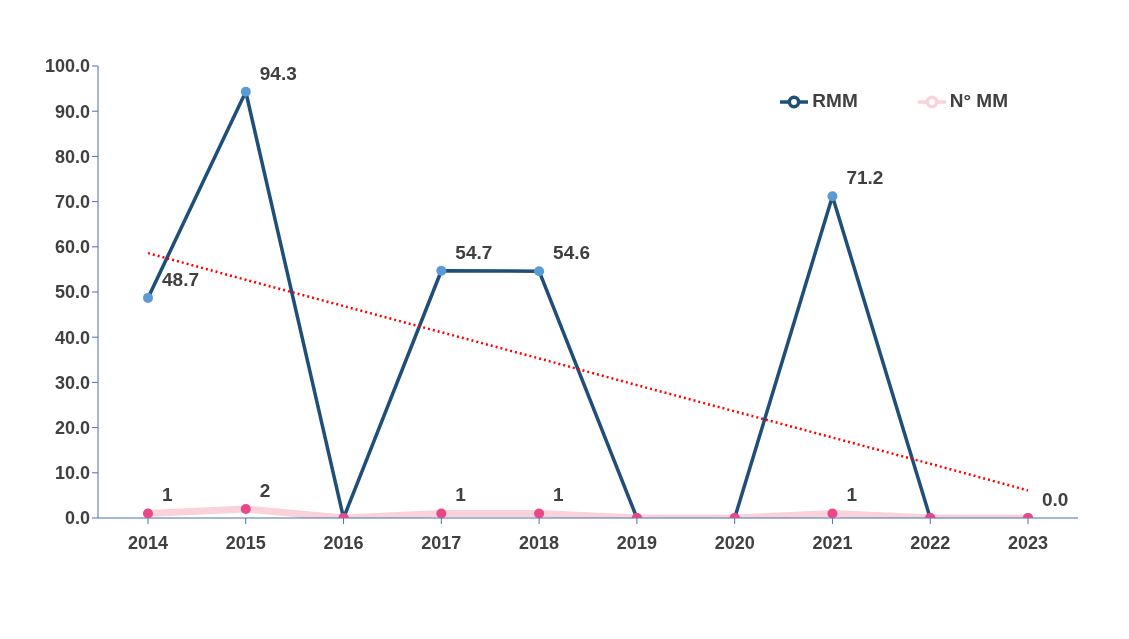 The width and height of the screenshot is (1129, 639). Describe the element at coordinates (978, 101) in the screenshot. I see `legend-label: N° MM` at that location.